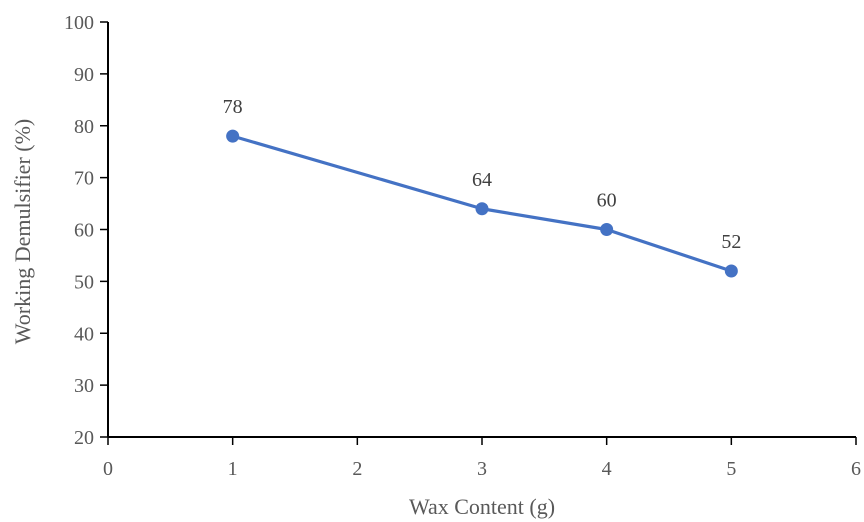  What do you see at coordinates (482, 506) in the screenshot?
I see `x-axis-title: Wax Content (g)` at bounding box center [482, 506].